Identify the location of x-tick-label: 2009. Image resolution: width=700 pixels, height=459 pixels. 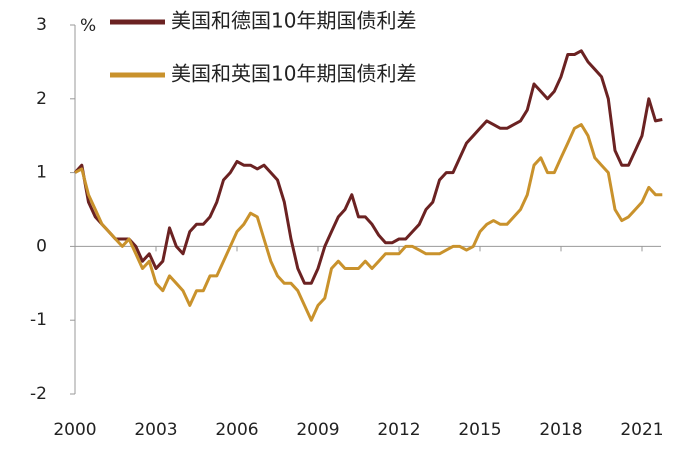
(317, 430).